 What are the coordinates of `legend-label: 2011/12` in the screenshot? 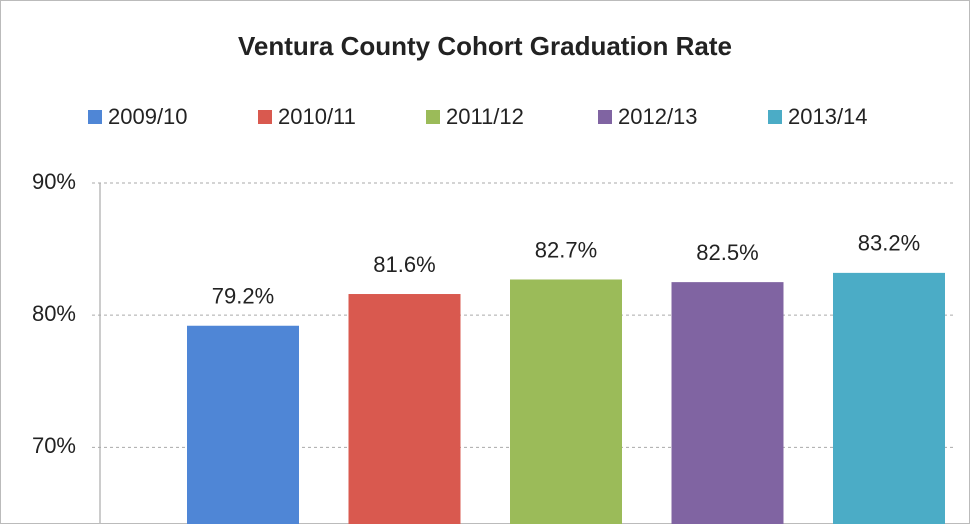 It's located at (485, 116).